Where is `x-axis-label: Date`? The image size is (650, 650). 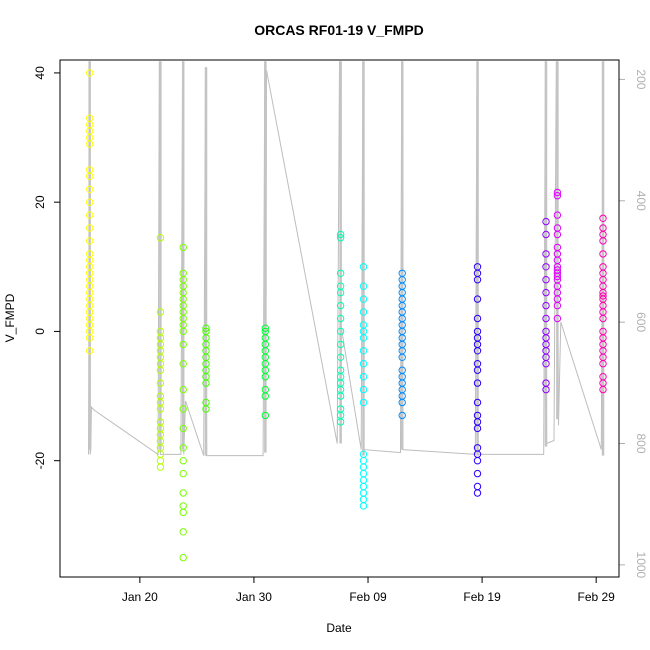 x-axis-label: Date is located at coordinates (339, 628).